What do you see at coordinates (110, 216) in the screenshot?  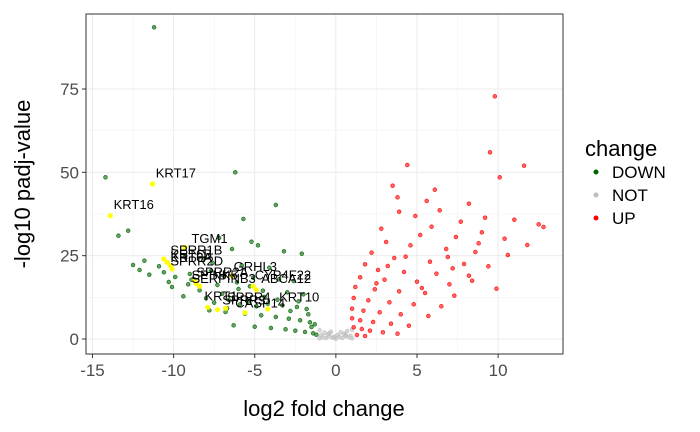 I see `highlight-point-krt16` at bounding box center [110, 216].